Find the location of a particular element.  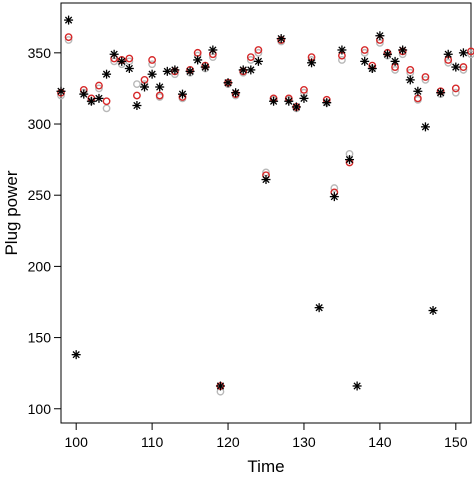

x-tick-label: 130 is located at coordinates (304, 442).